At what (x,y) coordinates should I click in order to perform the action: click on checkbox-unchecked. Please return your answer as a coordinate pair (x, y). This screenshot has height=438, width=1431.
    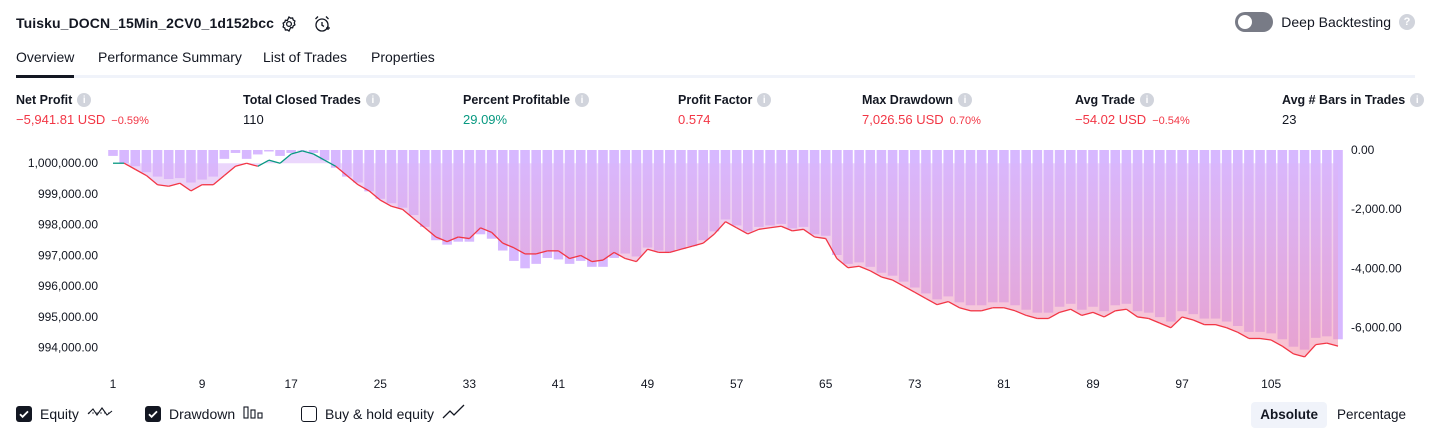
    Looking at the image, I should click on (309, 413).